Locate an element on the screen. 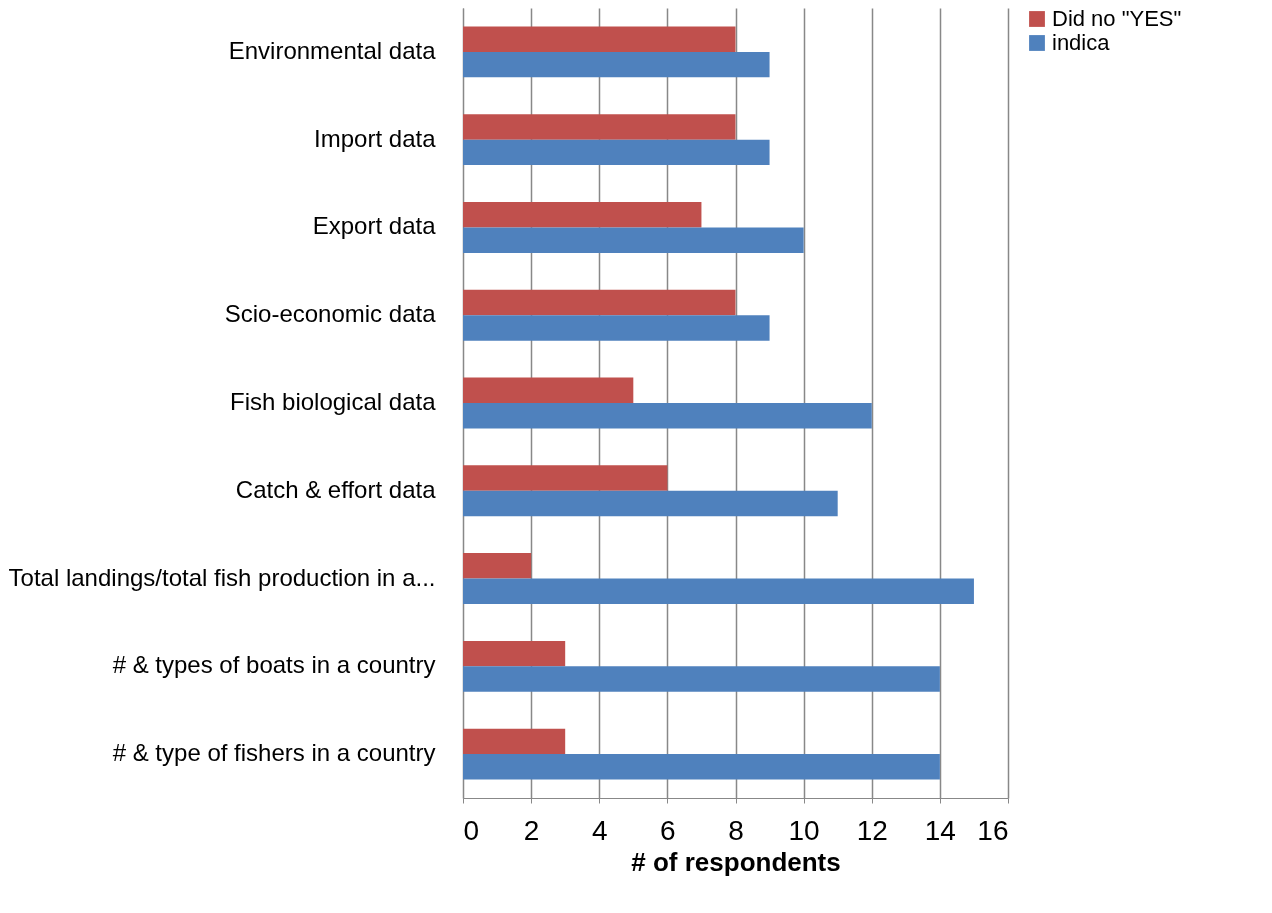  x-tick-label: 4 is located at coordinates (599, 830).